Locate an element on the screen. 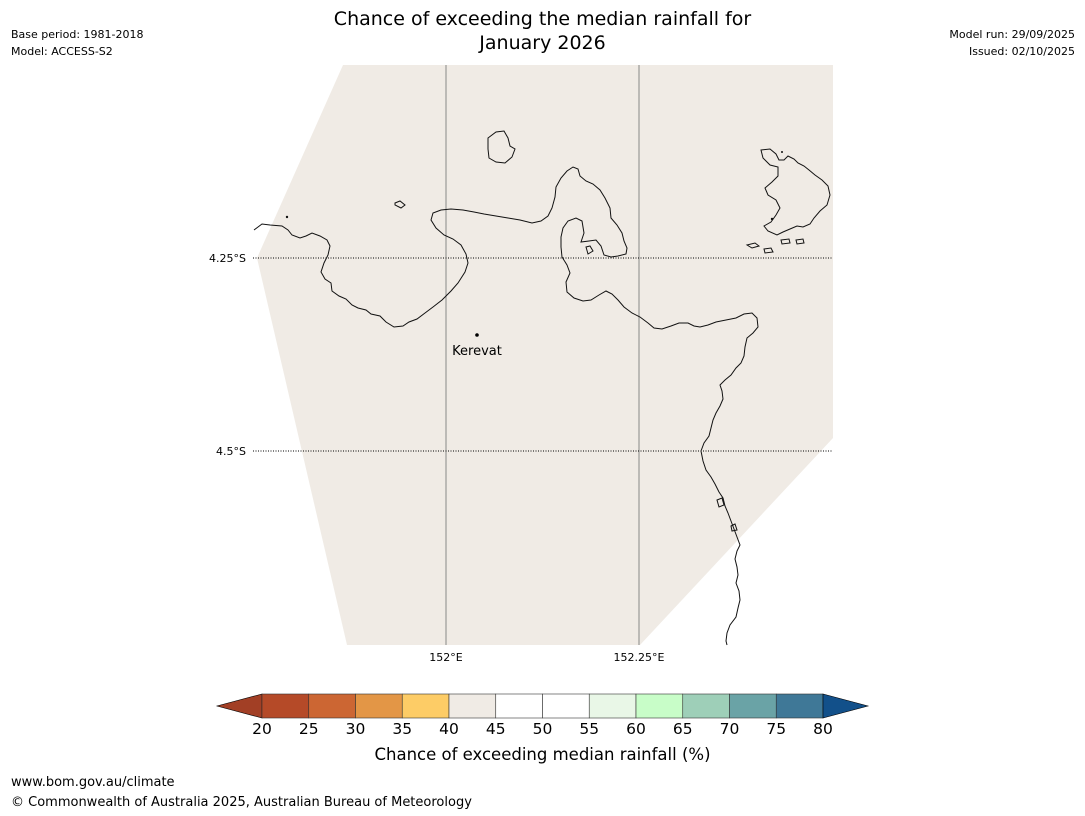 The width and height of the screenshot is (1085, 816). colorbar-tick-80: 80 is located at coordinates (823, 729).